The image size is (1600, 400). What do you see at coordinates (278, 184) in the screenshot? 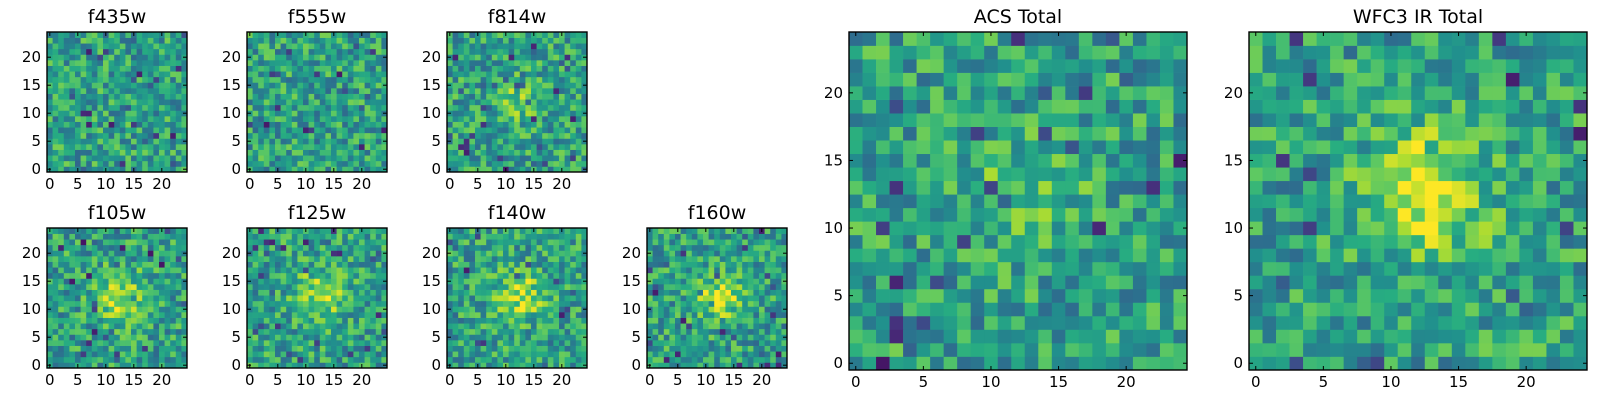
I see `x-tick-label: 5` at bounding box center [278, 184].